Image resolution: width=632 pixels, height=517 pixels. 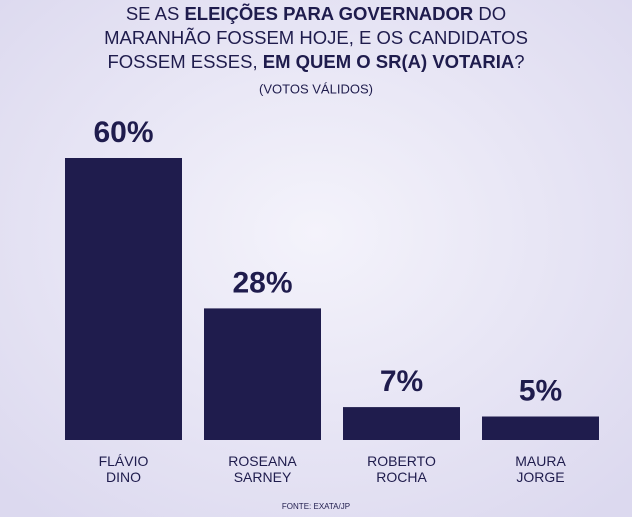 What do you see at coordinates (316, 506) in the screenshot?
I see `source: FONTE: EXATA/JP` at bounding box center [316, 506].